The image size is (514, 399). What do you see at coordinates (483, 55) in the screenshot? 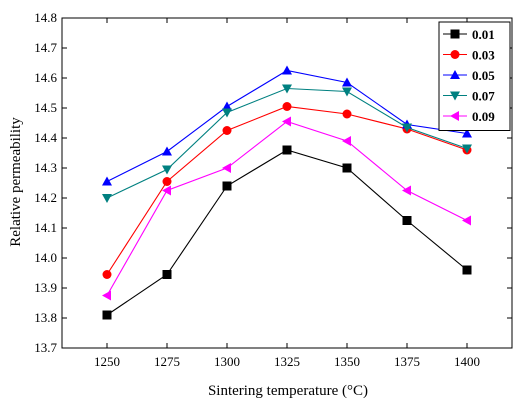
I see `legend-label: 0.03` at bounding box center [483, 55].